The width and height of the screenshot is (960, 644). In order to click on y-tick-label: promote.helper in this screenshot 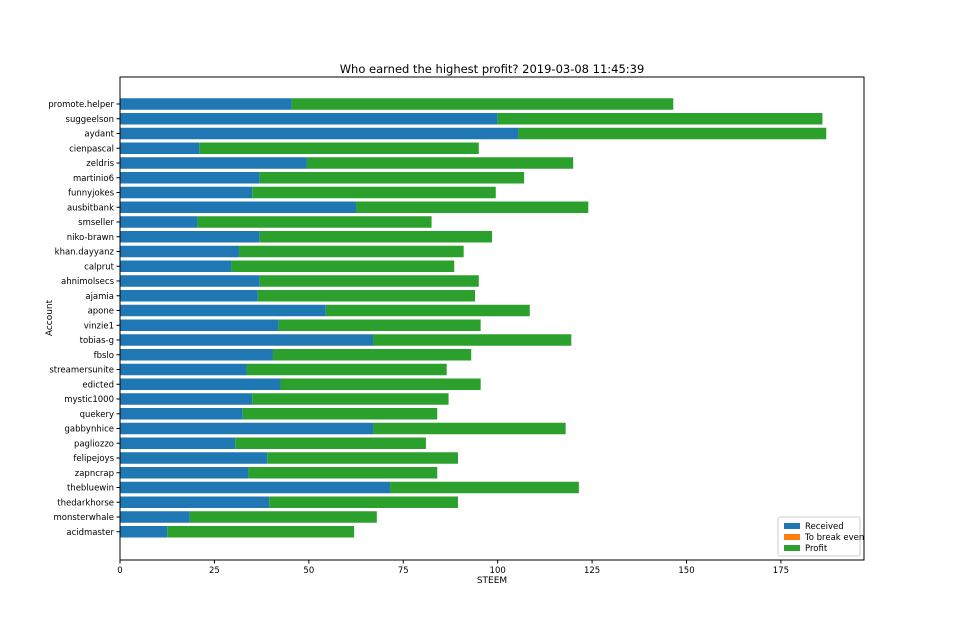, I will do `click(81, 105)`.